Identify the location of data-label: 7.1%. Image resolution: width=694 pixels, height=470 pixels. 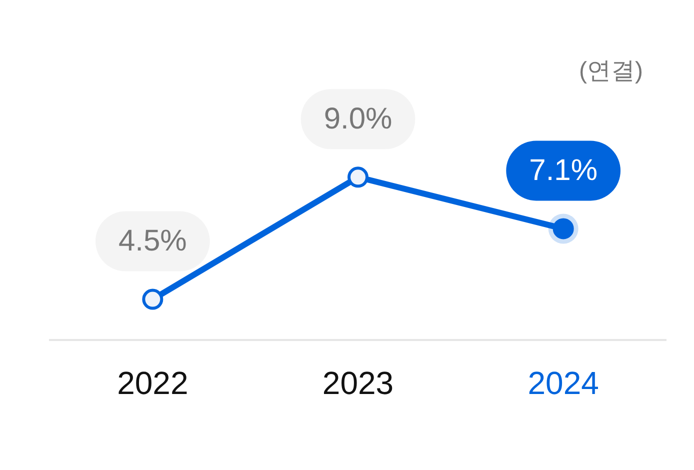
(563, 170).